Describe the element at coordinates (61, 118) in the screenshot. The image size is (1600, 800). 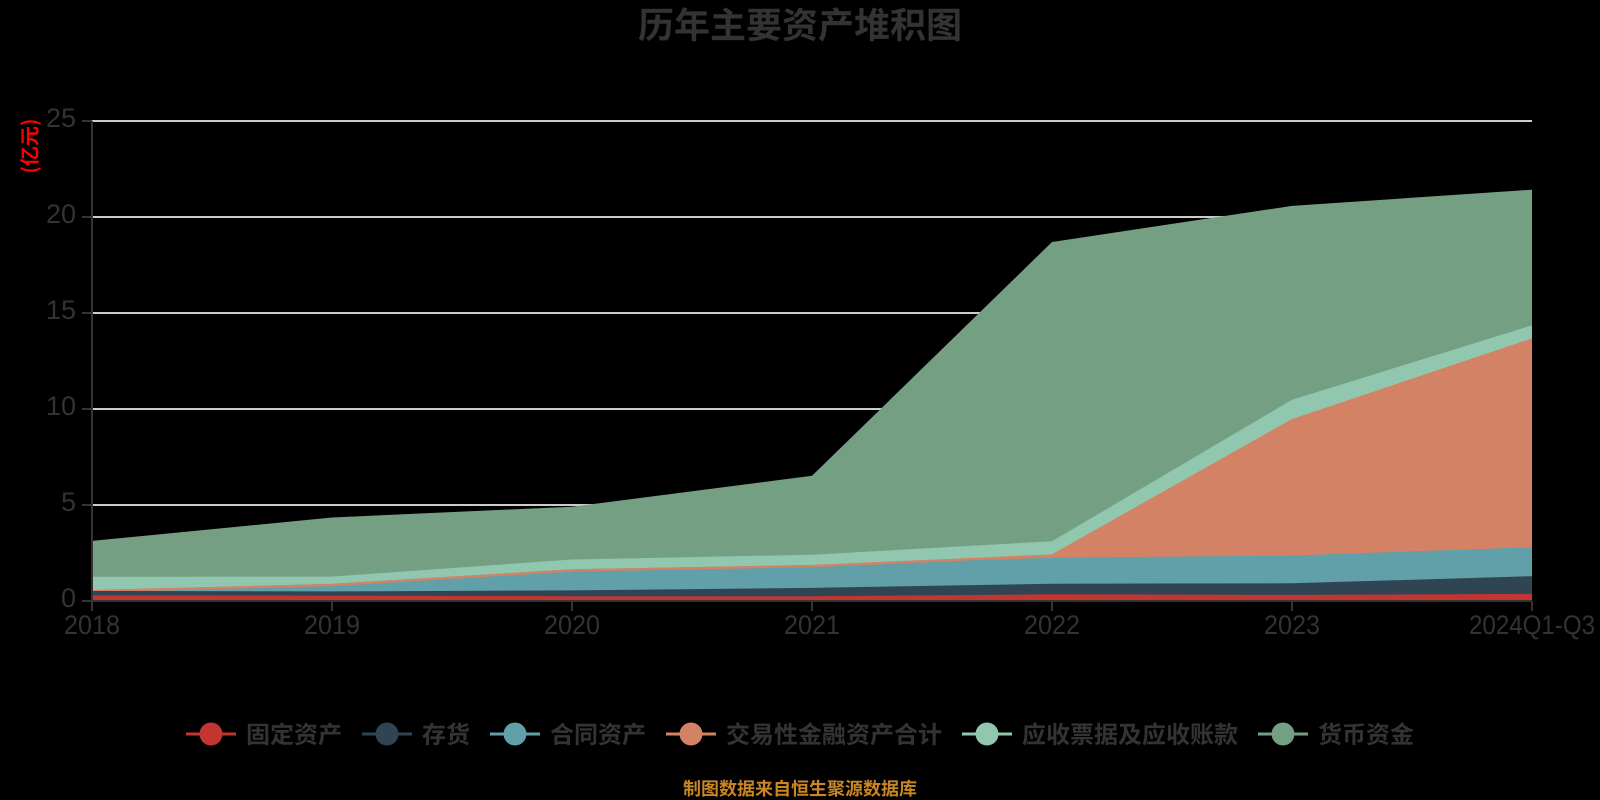
I see `svg-text: 25` at that location.